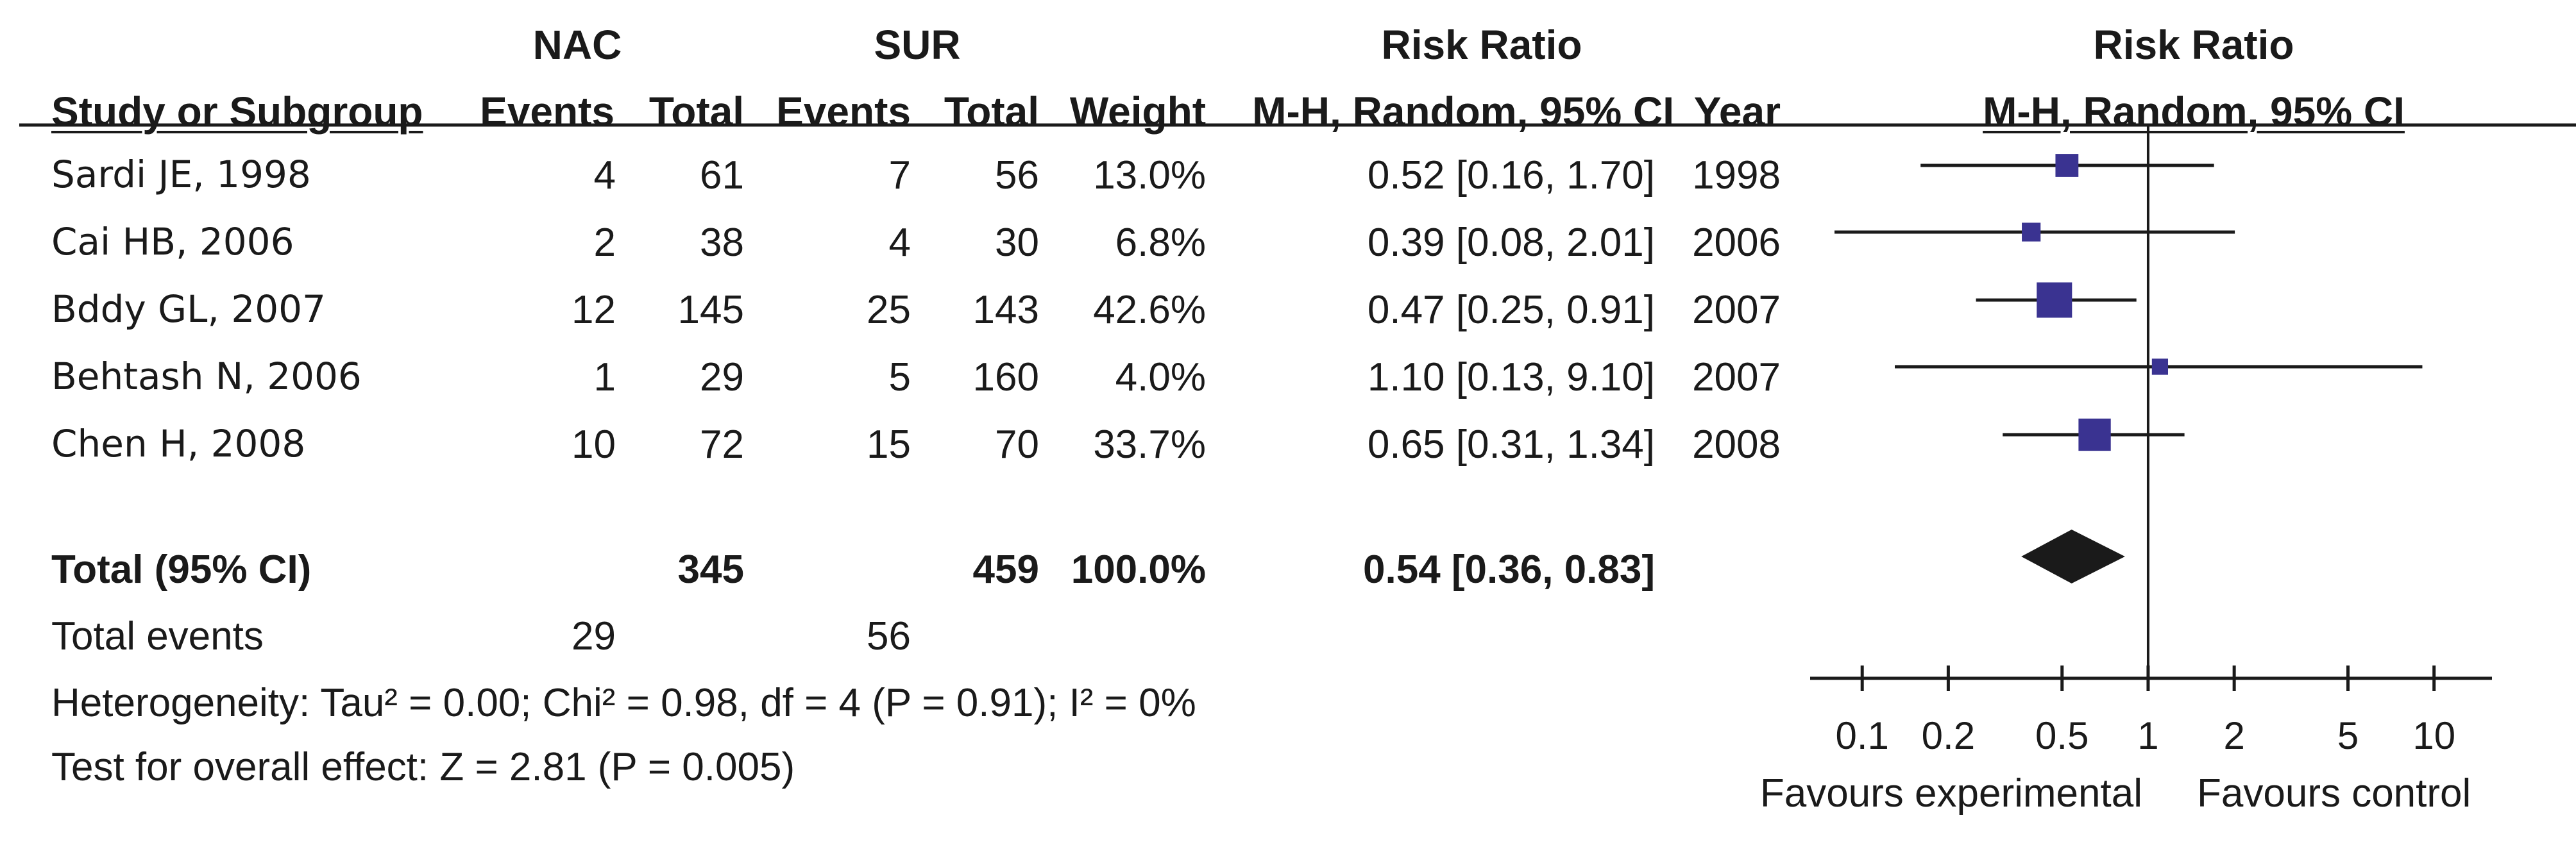 This screenshot has width=2576, height=854. I want to click on favours-experimental-label: Favours experimental, so click(1951, 793).